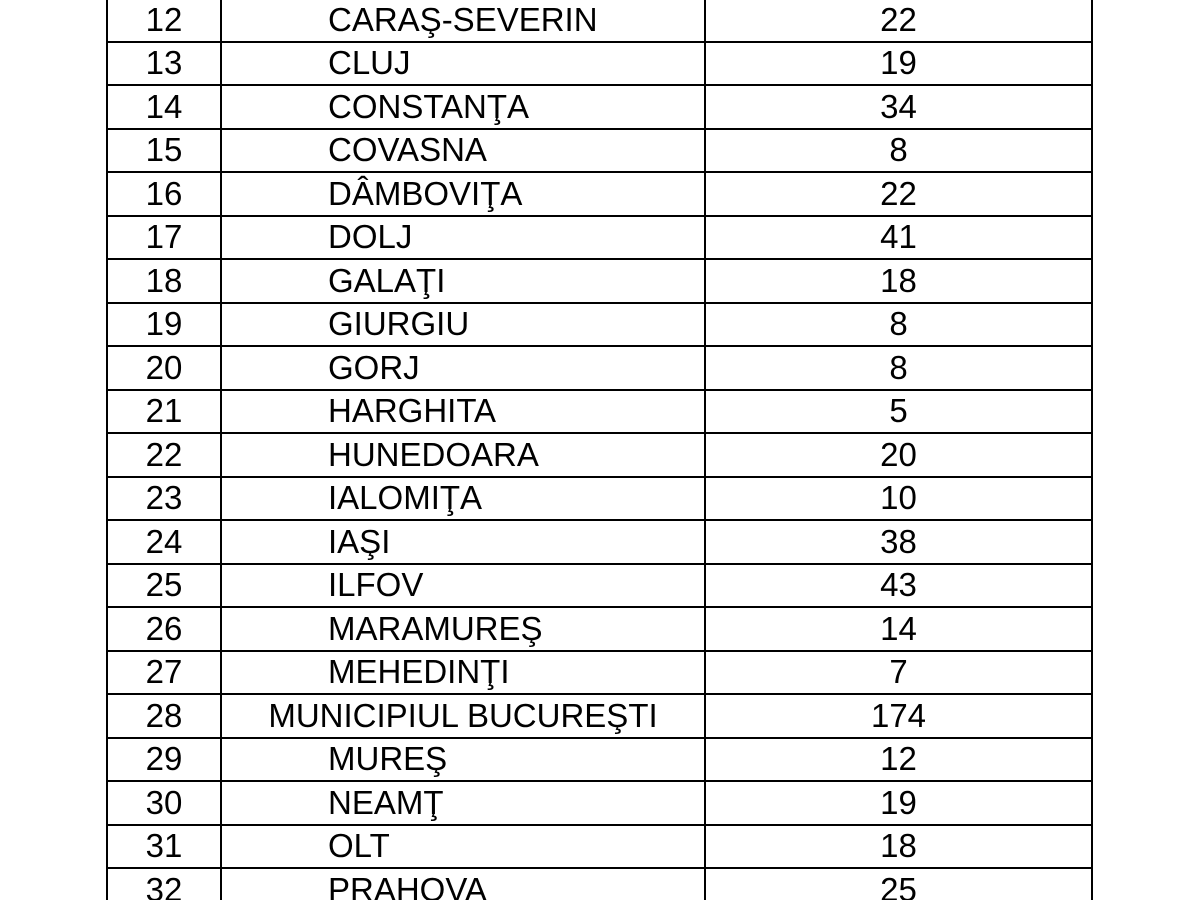 The width and height of the screenshot is (1200, 900). Describe the element at coordinates (463, 63) in the screenshot. I see `county-name-cell: CLUJ` at that location.